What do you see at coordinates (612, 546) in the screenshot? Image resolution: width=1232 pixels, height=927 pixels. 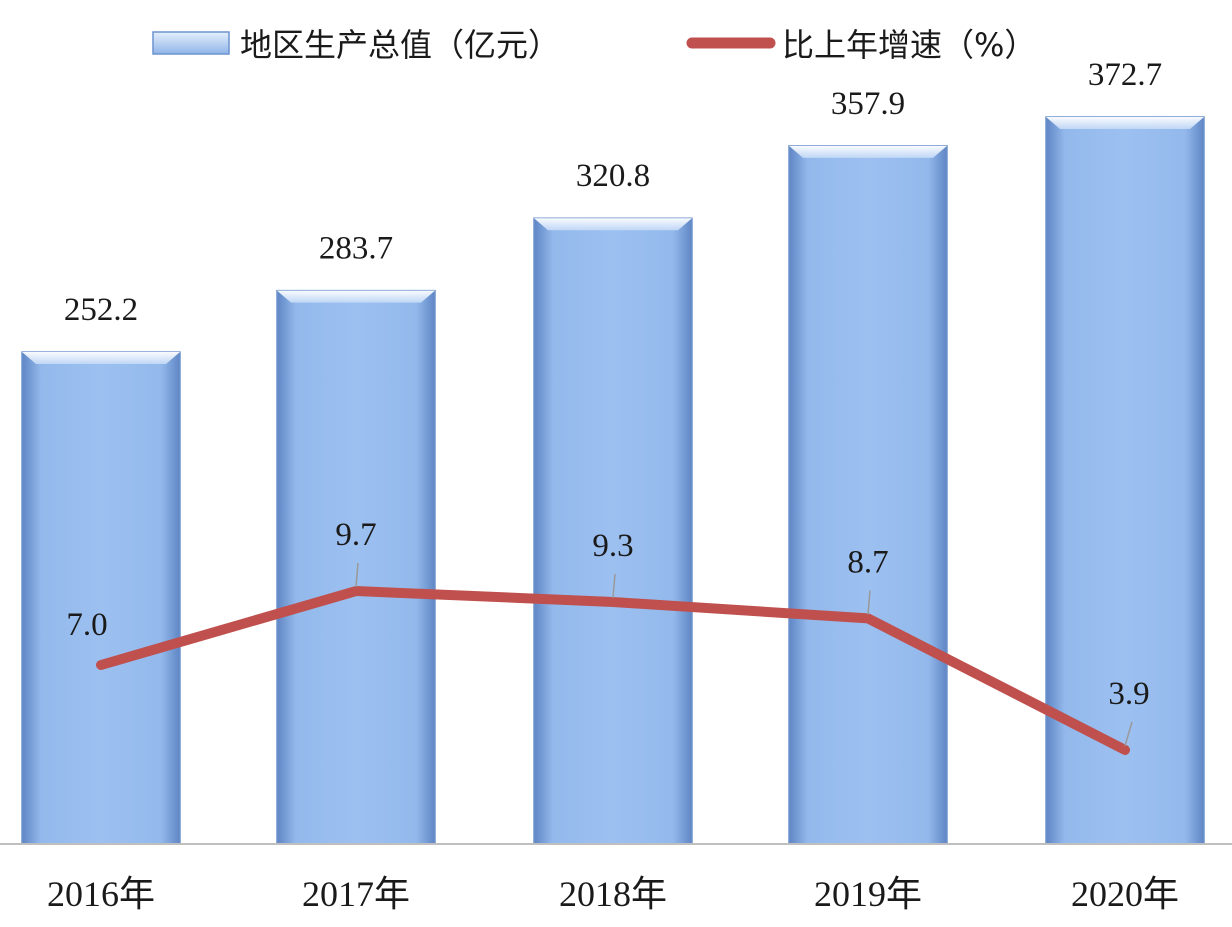 I see `growth-value-label: 9.3` at bounding box center [612, 546].